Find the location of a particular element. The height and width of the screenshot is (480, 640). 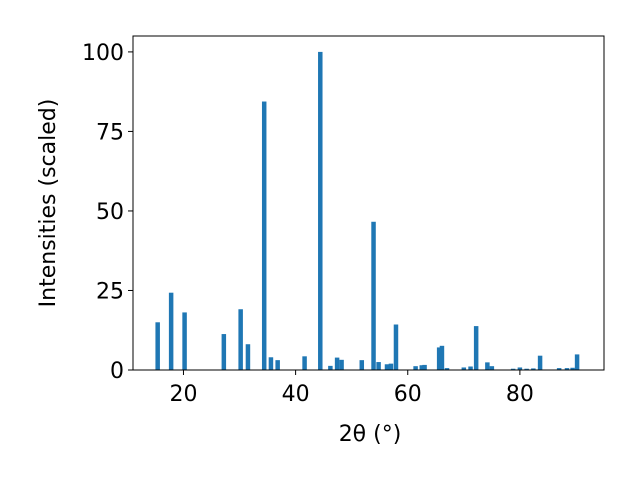

y-tick-label: 100 is located at coordinates (103, 53).